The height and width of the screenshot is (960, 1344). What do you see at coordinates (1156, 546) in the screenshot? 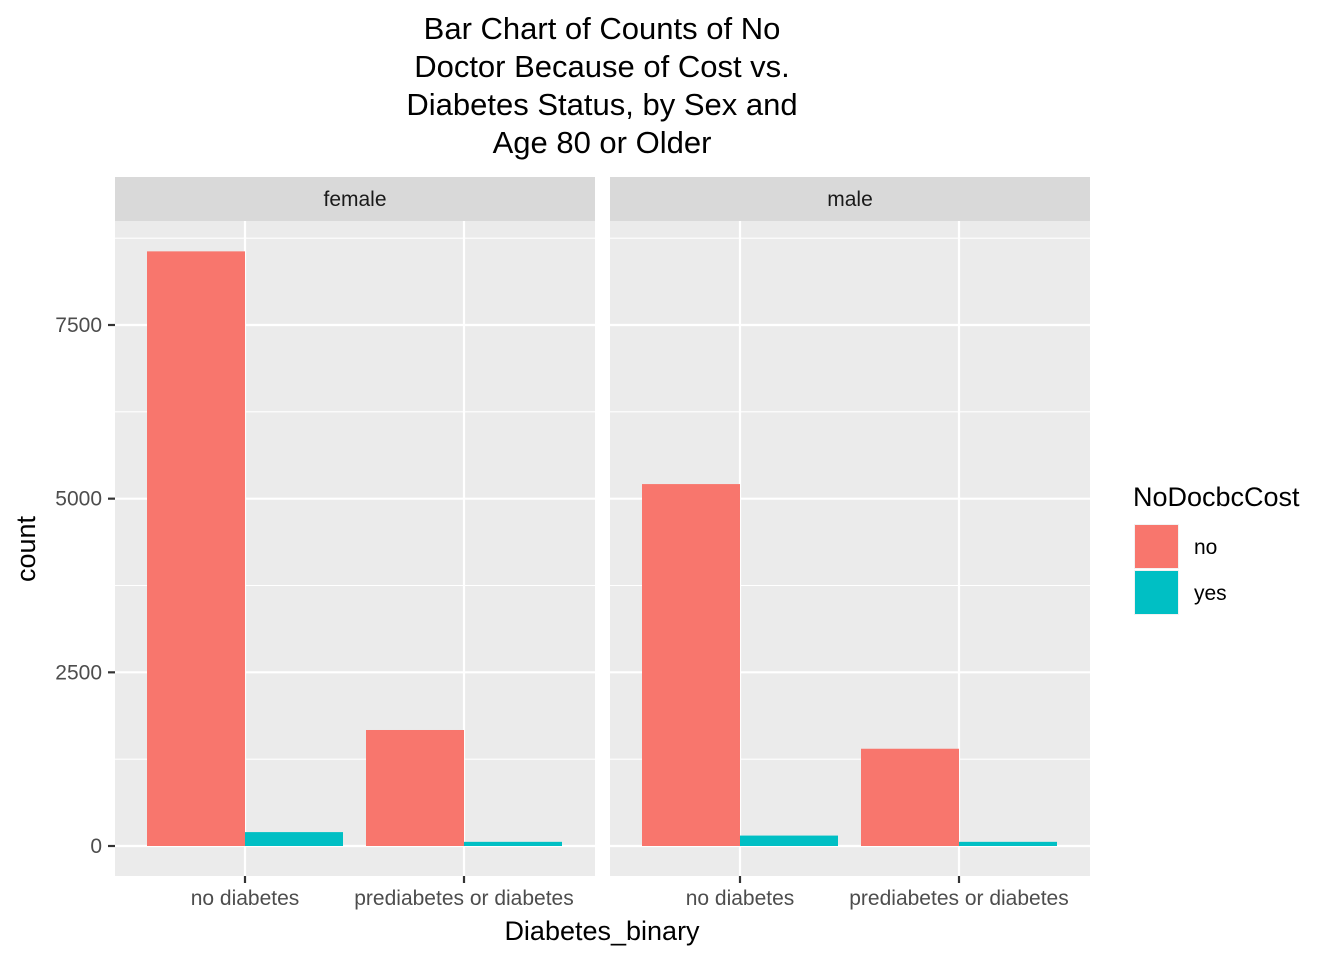
I see `legend-swatch-no` at bounding box center [1156, 546].